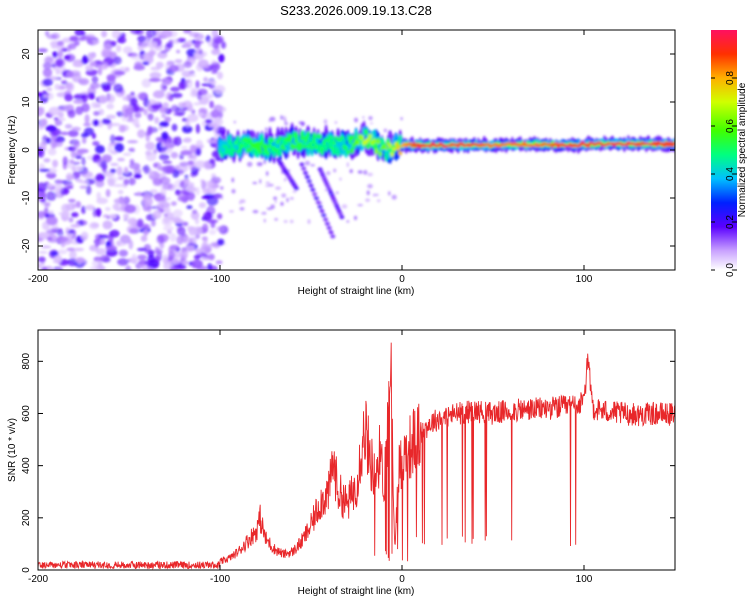 This screenshot has height=600, width=750. I want to click on y-tick-label: 10, so click(26, 102).